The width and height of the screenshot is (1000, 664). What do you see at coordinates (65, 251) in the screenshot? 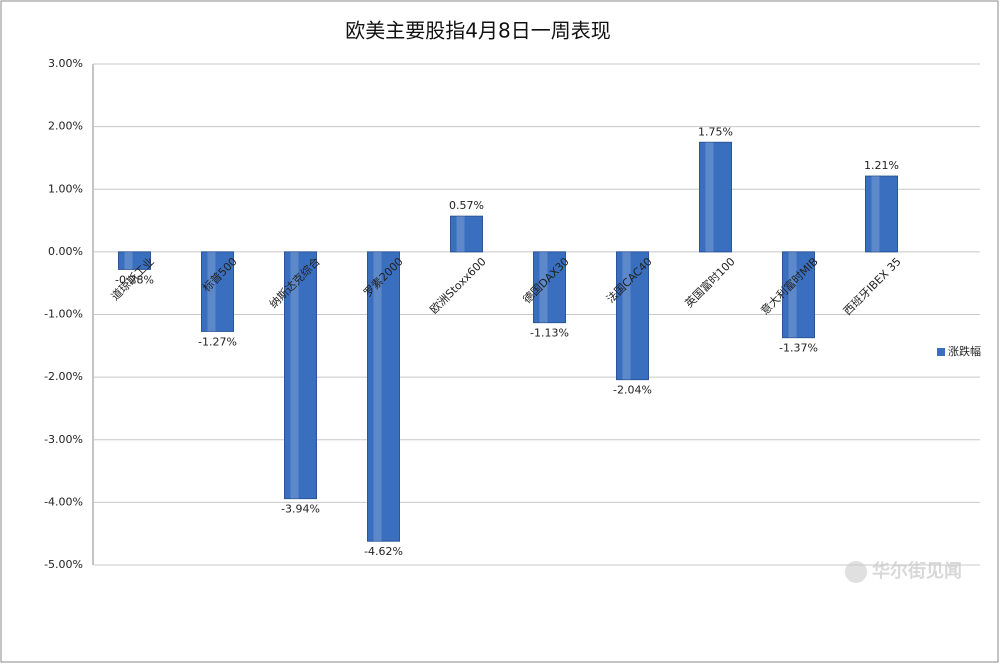
I see `y-tick-label: 0.00%` at bounding box center [65, 251].